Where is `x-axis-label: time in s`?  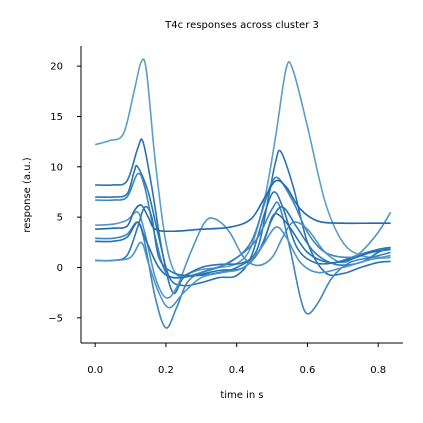
x-axis-label: time in s is located at coordinates (241, 395).